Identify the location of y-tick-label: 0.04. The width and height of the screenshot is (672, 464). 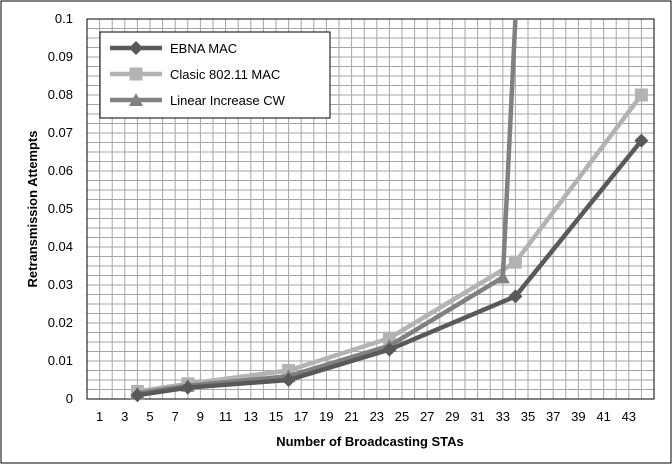
(60, 246).